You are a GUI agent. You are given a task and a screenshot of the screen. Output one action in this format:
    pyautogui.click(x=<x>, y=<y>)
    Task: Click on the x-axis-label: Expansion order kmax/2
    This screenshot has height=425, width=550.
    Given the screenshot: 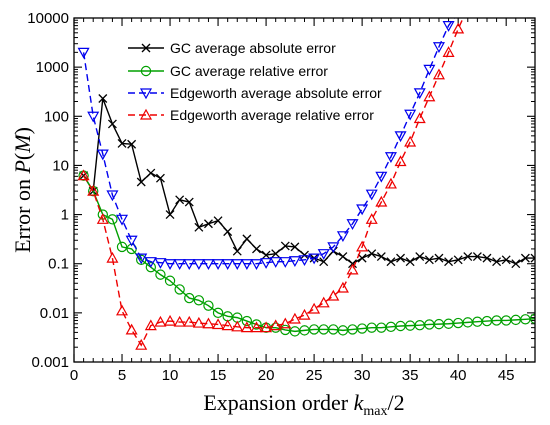 What is the action you would take?
    pyautogui.click(x=303, y=404)
    